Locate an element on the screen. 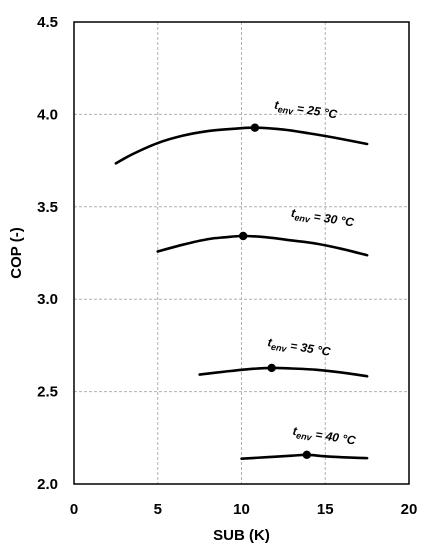 Image resolution: width=426 pixels, height=550 pixels. y-tick-label: 3.5 is located at coordinates (47, 207).